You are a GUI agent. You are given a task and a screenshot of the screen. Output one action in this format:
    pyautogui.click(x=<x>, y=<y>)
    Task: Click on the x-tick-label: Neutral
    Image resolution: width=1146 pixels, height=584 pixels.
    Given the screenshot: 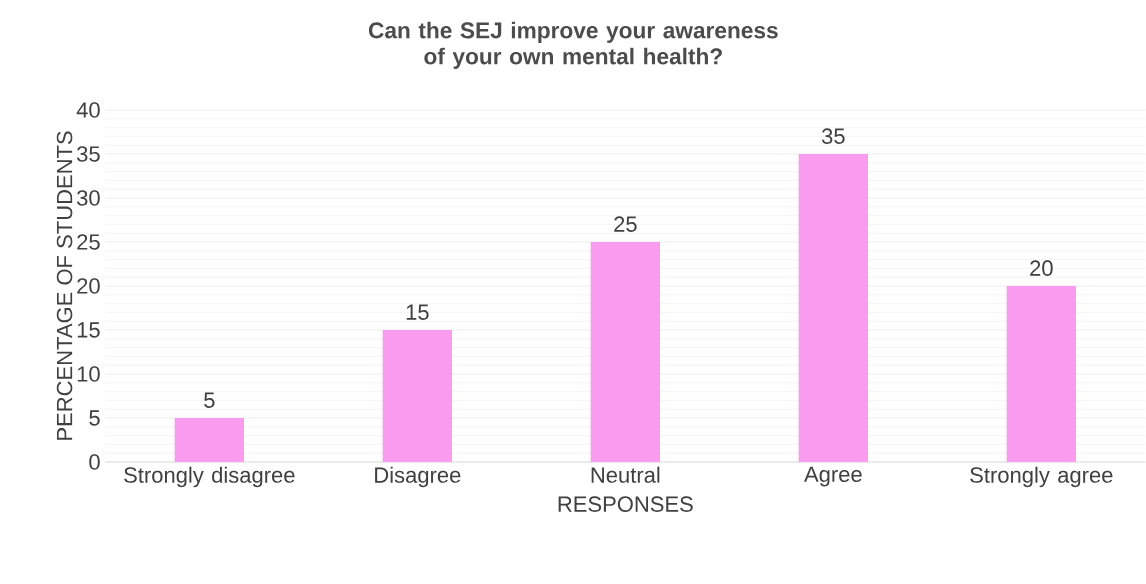 What is the action you would take?
    pyautogui.click(x=625, y=474)
    